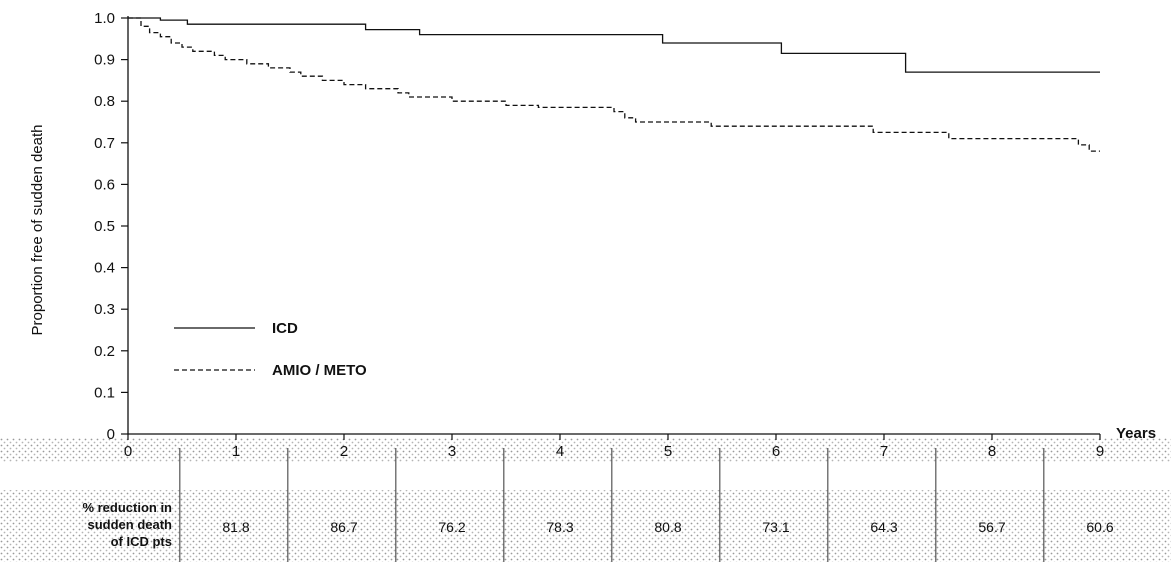  I want to click on table-value: 81.8, so click(235, 527).